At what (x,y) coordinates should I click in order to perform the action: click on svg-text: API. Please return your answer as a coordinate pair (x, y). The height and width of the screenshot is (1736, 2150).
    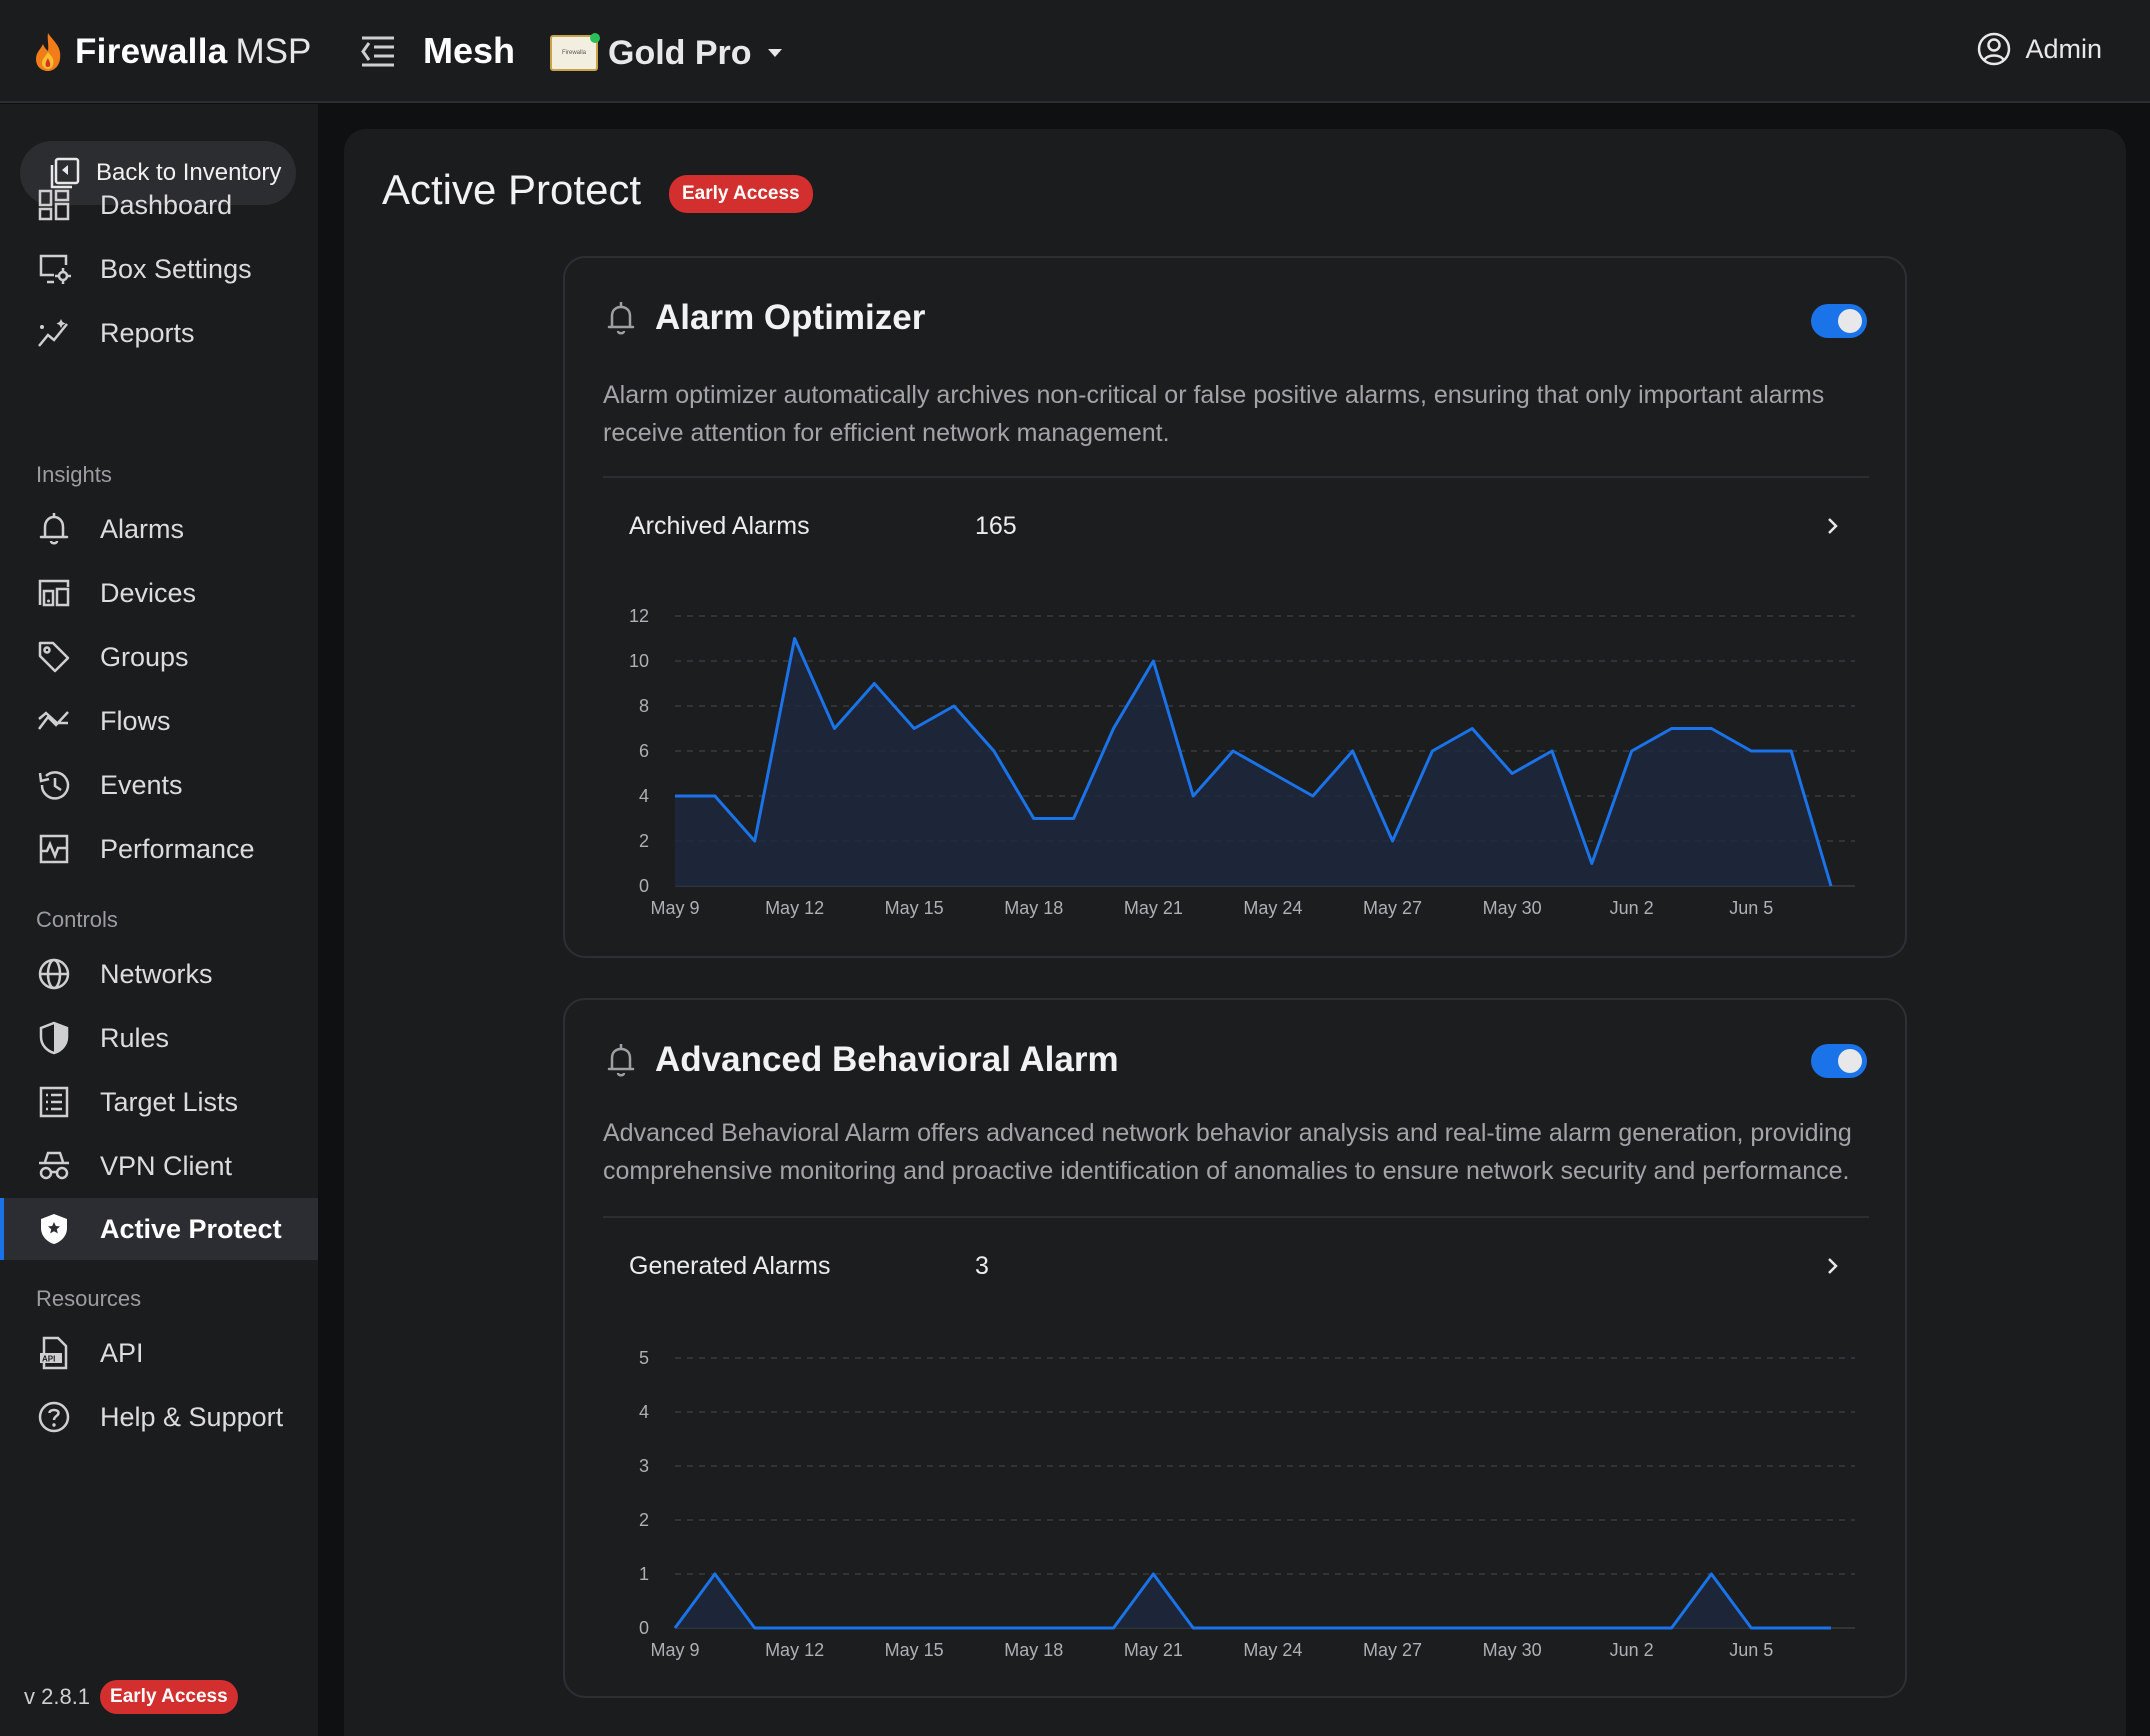
    Looking at the image, I should click on (48, 1359).